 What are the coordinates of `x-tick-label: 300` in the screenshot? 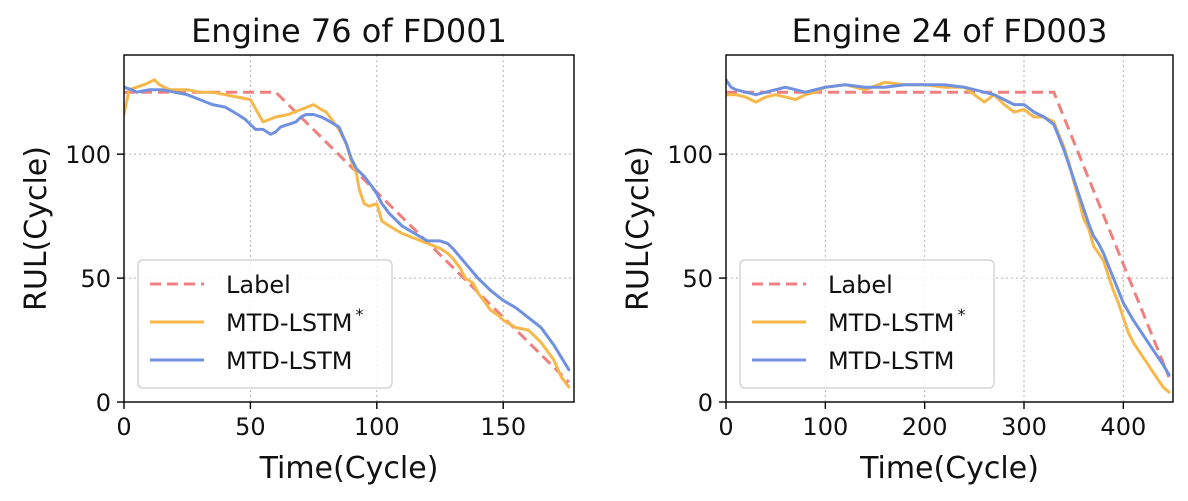 It's located at (1024, 427).